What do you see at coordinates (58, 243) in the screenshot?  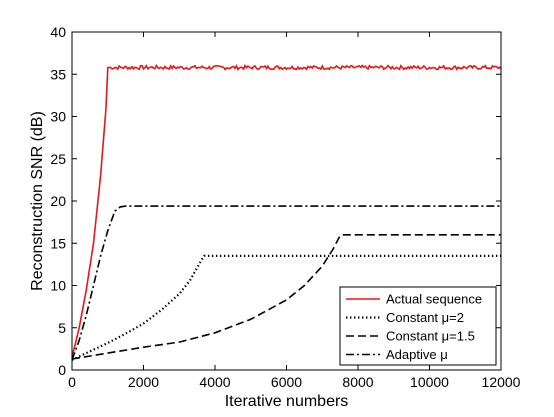 I see `y-tick-label: 15` at bounding box center [58, 243].